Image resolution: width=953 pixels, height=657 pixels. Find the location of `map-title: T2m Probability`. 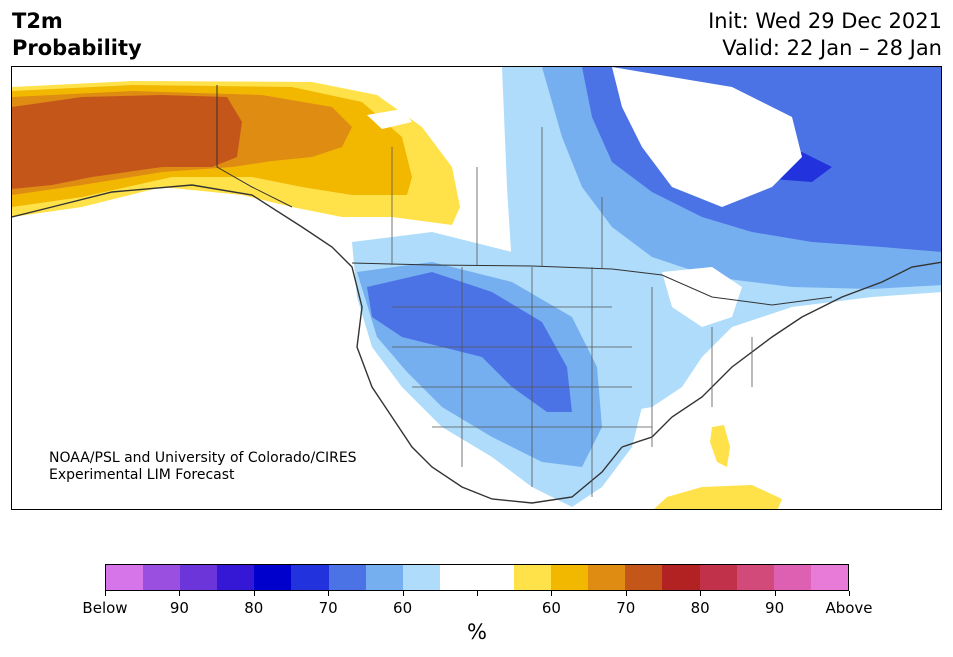

map-title: T2m Probability is located at coordinates (77, 35).